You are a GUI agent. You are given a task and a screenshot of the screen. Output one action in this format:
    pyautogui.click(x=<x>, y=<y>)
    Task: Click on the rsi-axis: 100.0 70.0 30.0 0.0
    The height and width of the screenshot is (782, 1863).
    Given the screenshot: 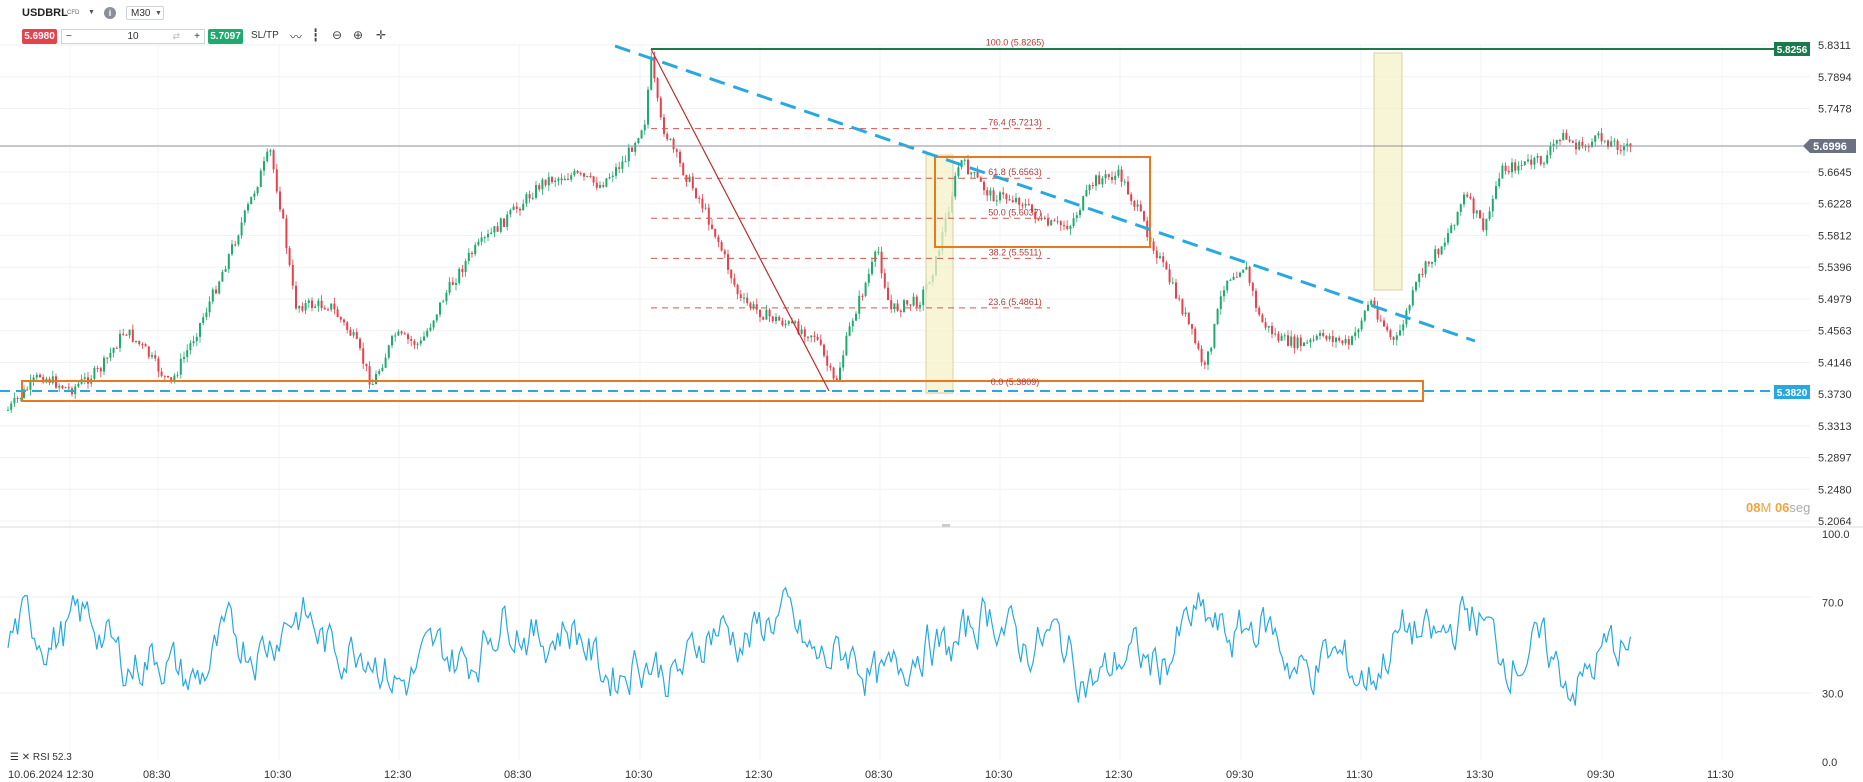 What is the action you would take?
    pyautogui.click(x=1836, y=649)
    